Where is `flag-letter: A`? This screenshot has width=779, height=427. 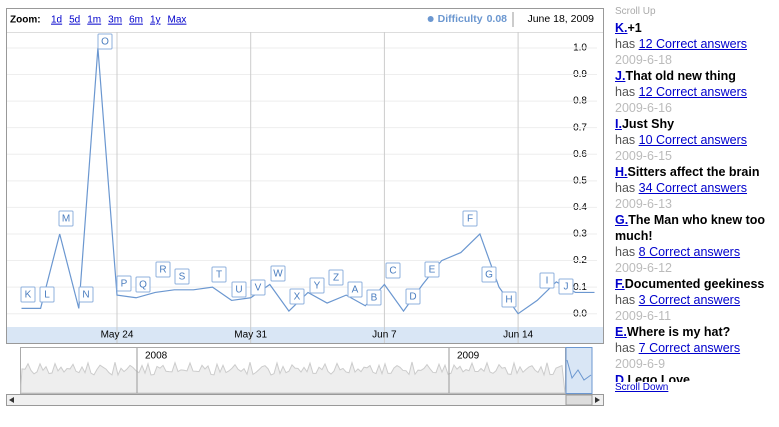 flag-letter: A is located at coordinates (355, 290).